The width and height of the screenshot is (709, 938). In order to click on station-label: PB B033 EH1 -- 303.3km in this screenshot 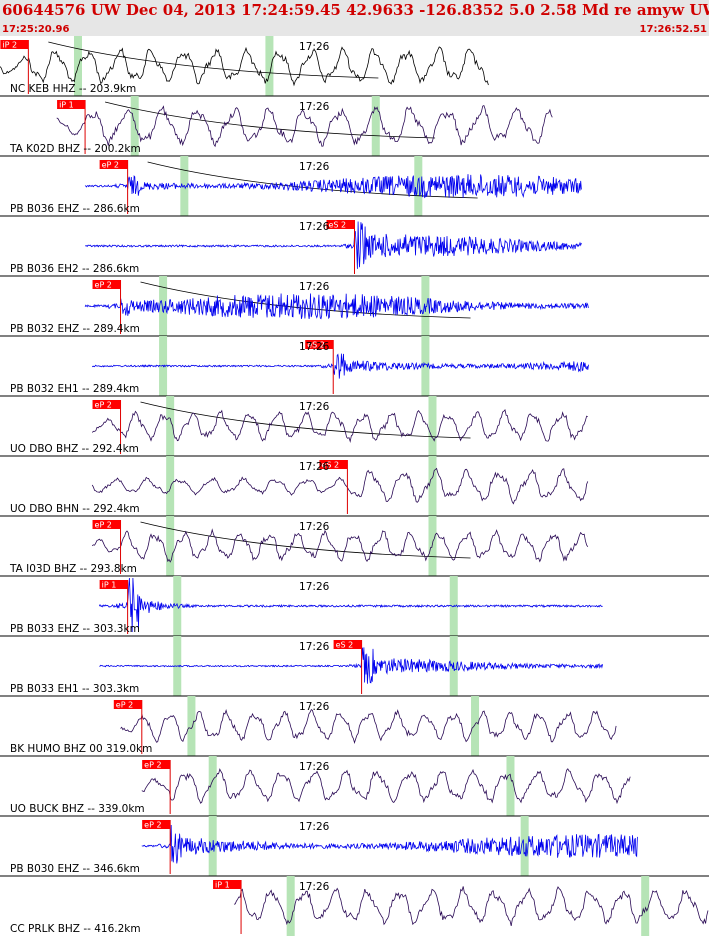, I will do `click(74, 689)`.